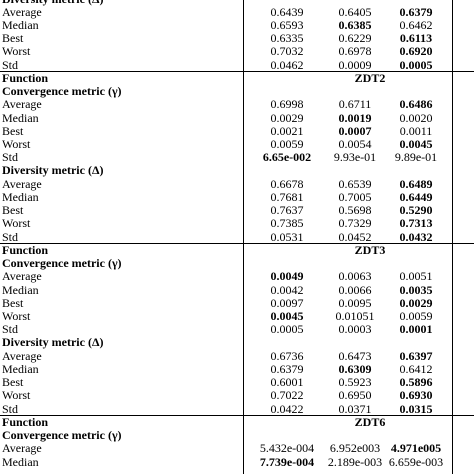 Image resolution: width=474 pixels, height=474 pixels. Describe the element at coordinates (287, 104) in the screenshot. I see `cell-value: 0.6998` at that location.